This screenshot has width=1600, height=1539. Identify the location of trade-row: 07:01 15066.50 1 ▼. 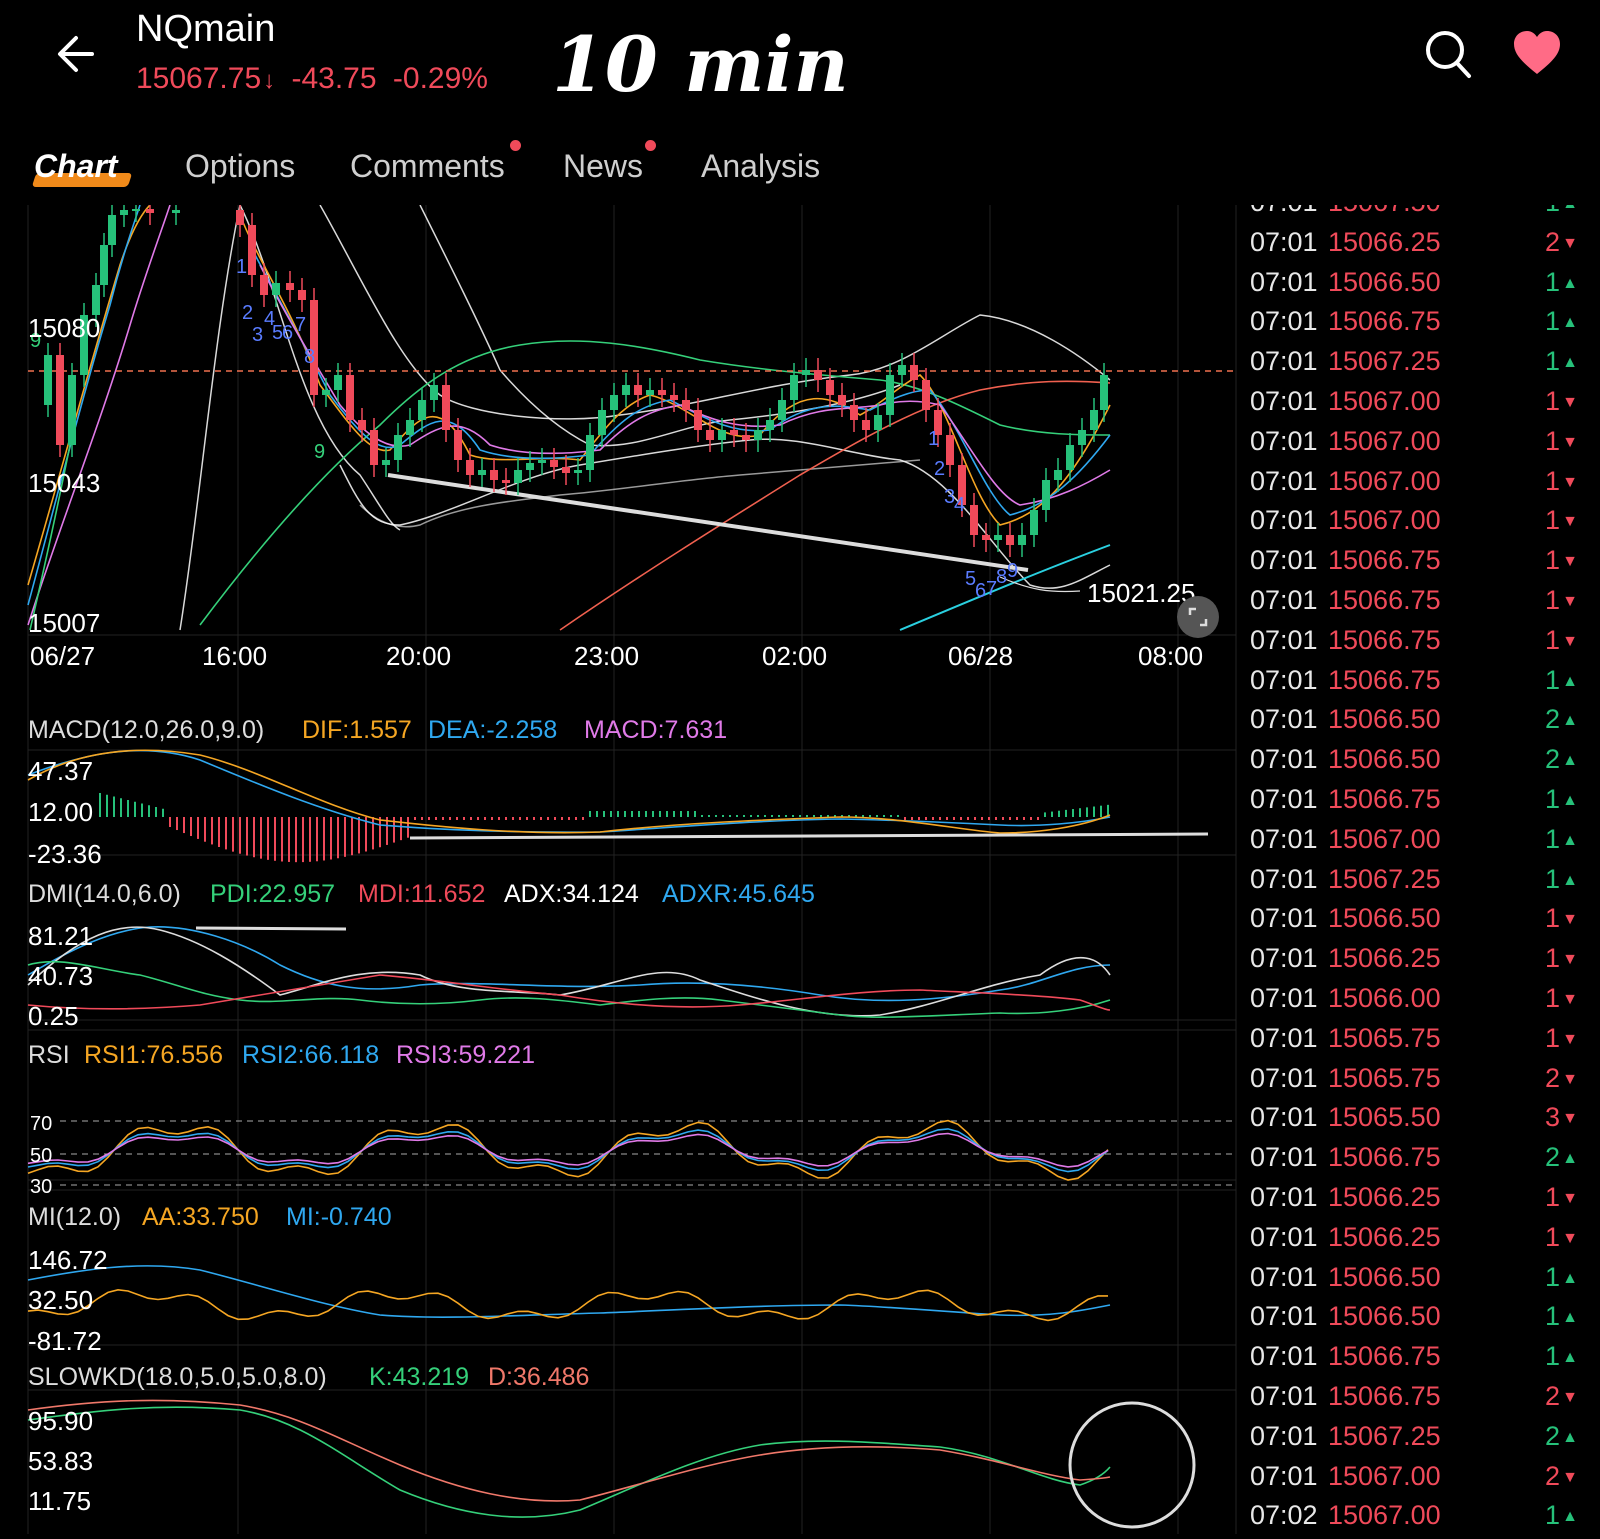
(1415, 923).